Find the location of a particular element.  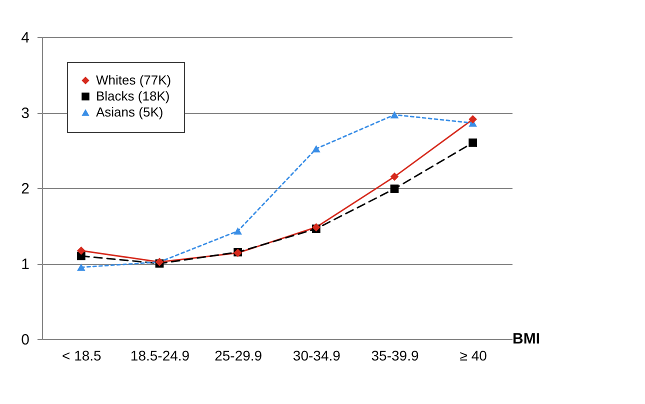

x-tick-label: 18.5-24.9 is located at coordinates (160, 356).